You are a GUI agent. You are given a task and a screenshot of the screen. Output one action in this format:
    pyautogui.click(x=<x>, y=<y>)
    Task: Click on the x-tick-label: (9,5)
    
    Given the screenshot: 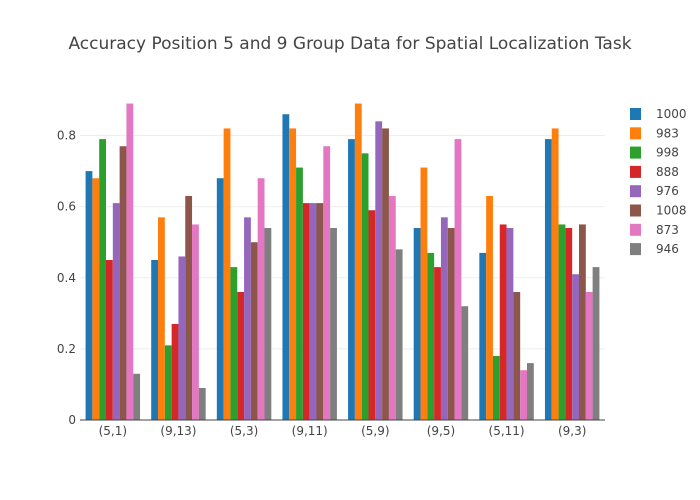 What is the action you would take?
    pyautogui.click(x=441, y=431)
    